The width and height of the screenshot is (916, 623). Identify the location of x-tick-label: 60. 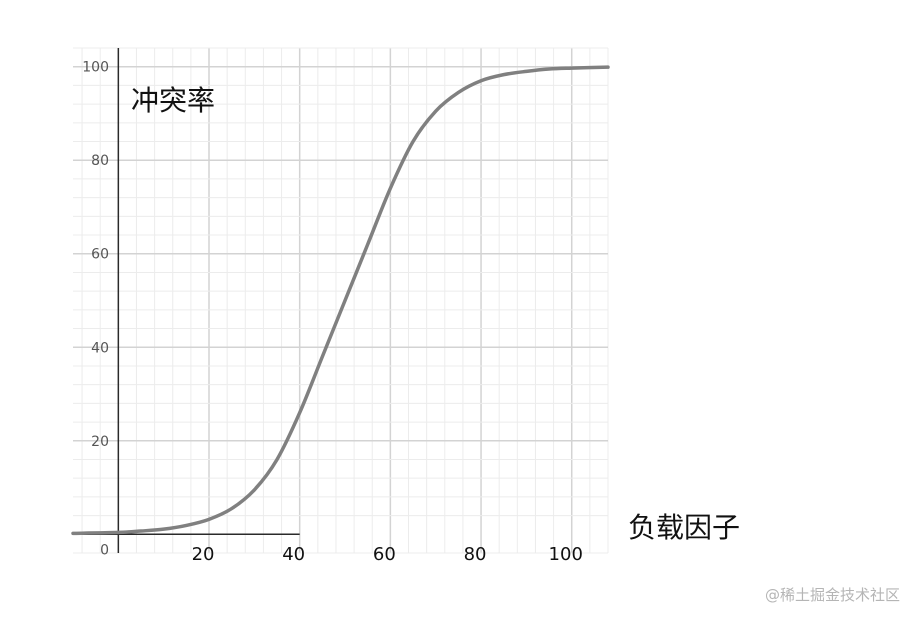
(384, 554).